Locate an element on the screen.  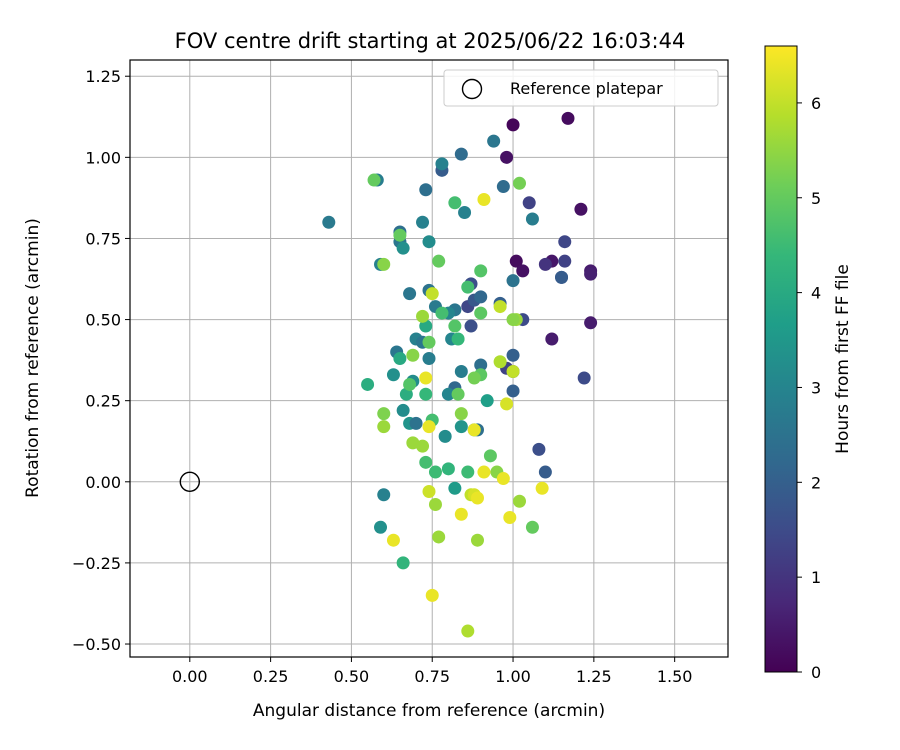
colorbar-tick-label: 0 is located at coordinates (816, 672).